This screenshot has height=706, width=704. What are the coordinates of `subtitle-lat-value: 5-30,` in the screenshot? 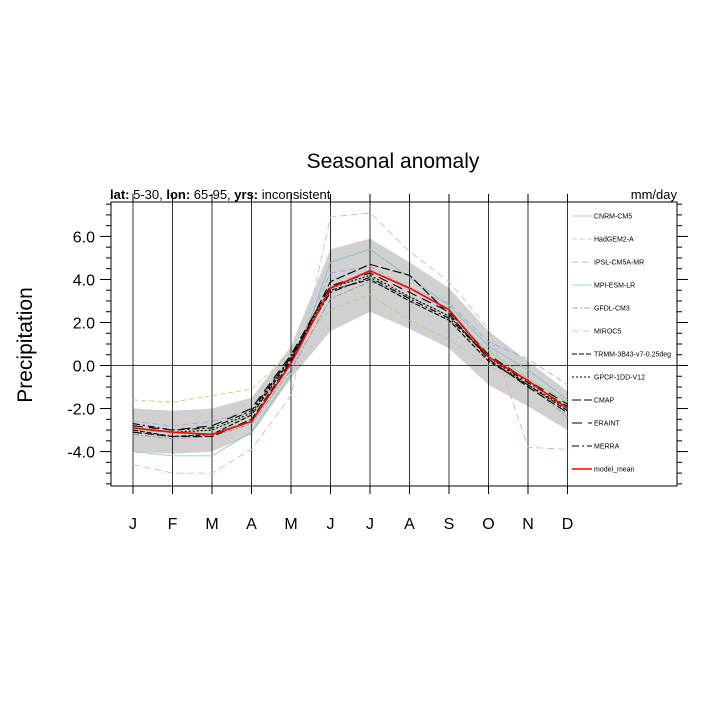 It's located at (148, 194).